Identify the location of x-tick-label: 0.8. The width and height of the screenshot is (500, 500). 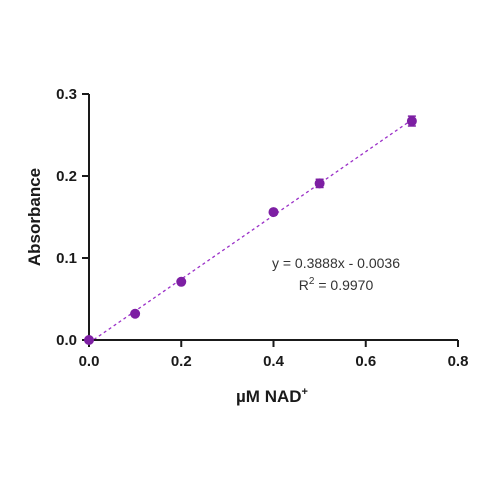
(458, 361).